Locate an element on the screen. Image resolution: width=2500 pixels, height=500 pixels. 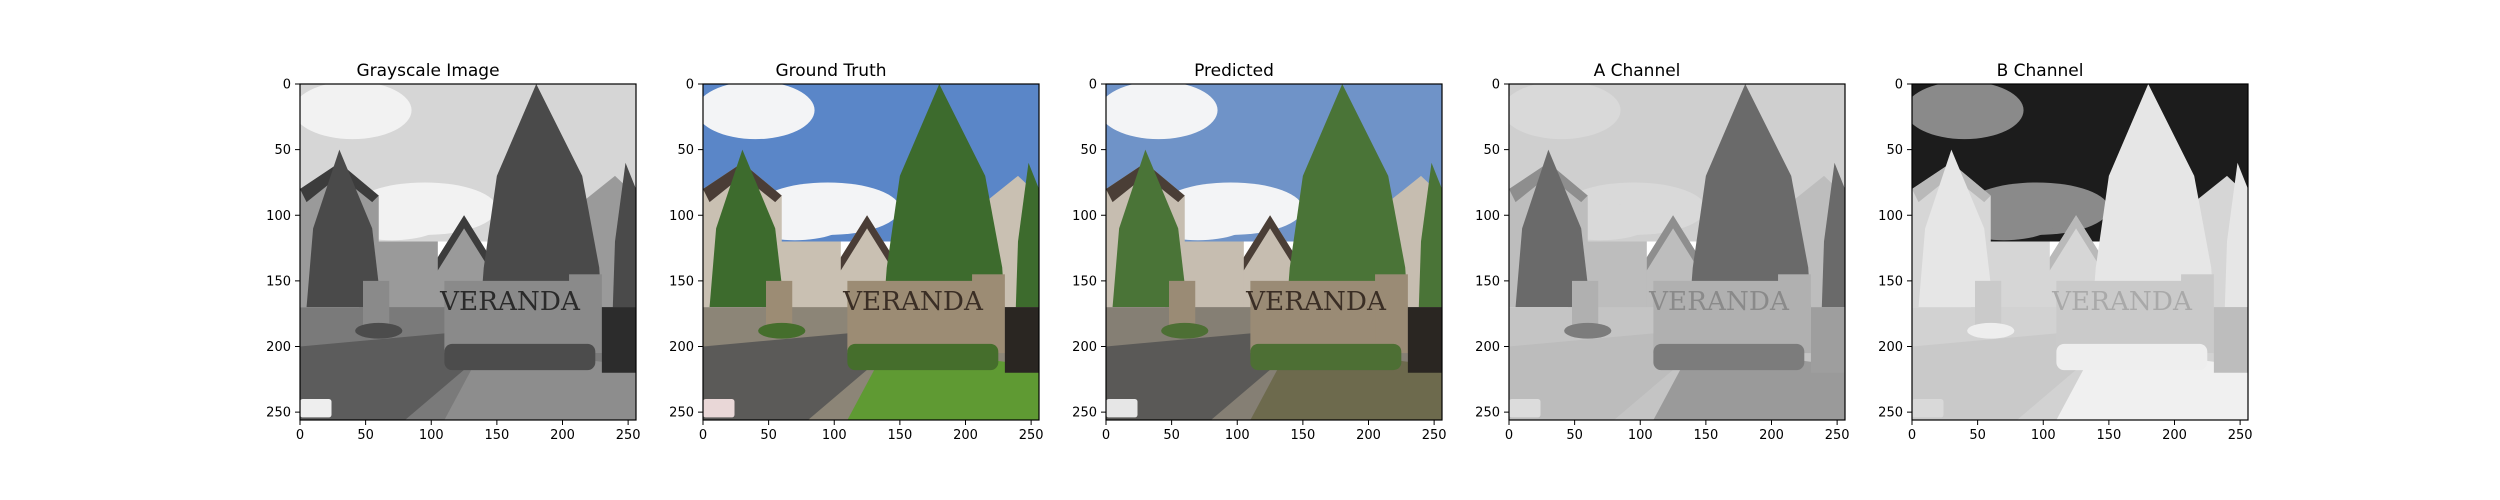
panel-a-channel: A Channel is located at coordinates (1662, 252).